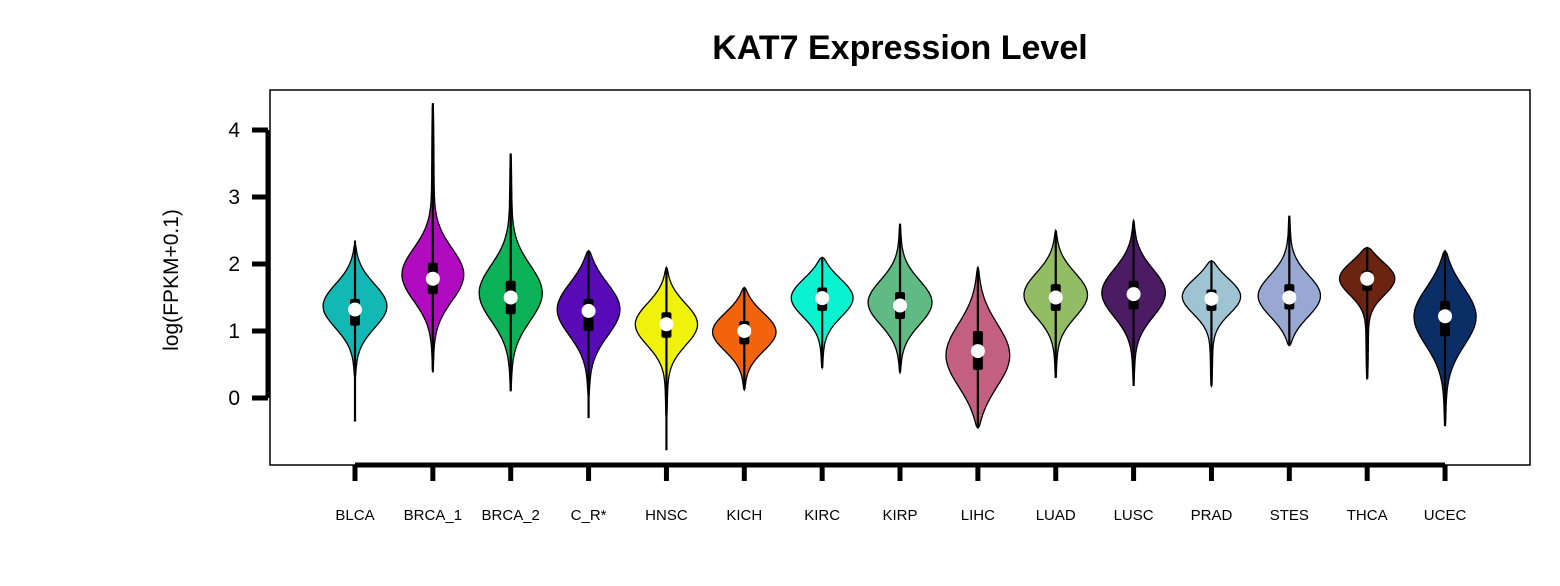 This screenshot has width=1560, height=586. Describe the element at coordinates (822, 298) in the screenshot. I see `violin-median-KIRC` at that location.